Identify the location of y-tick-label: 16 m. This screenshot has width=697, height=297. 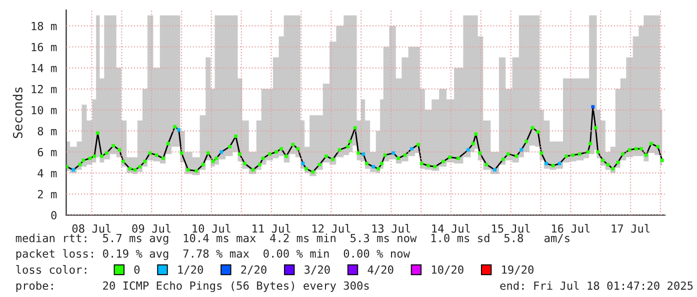
(44, 47).